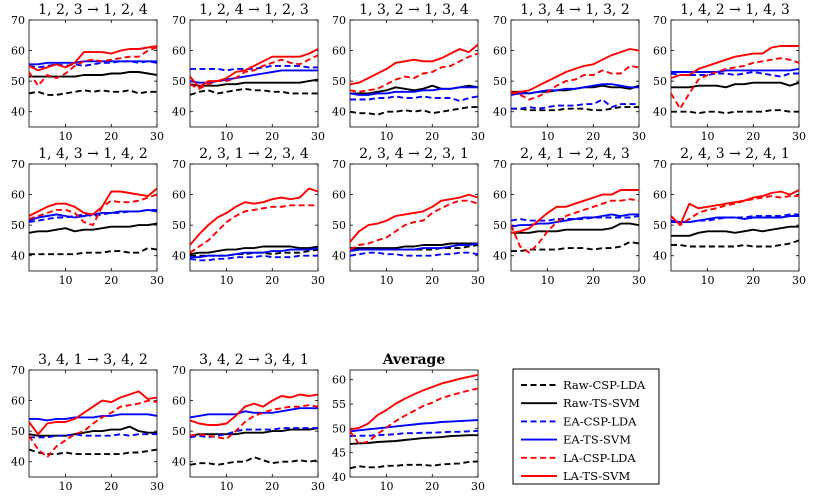 The height and width of the screenshot is (501, 830). Describe the element at coordinates (414, 360) in the screenshot. I see `panel-title: Average` at that location.